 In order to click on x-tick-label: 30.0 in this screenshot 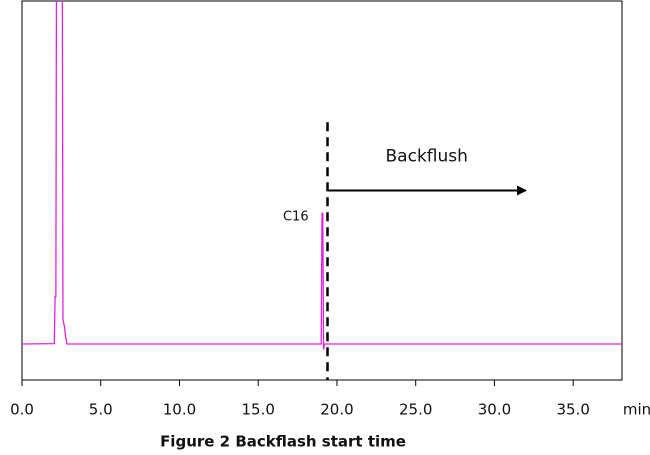, I will do `click(494, 410)`.